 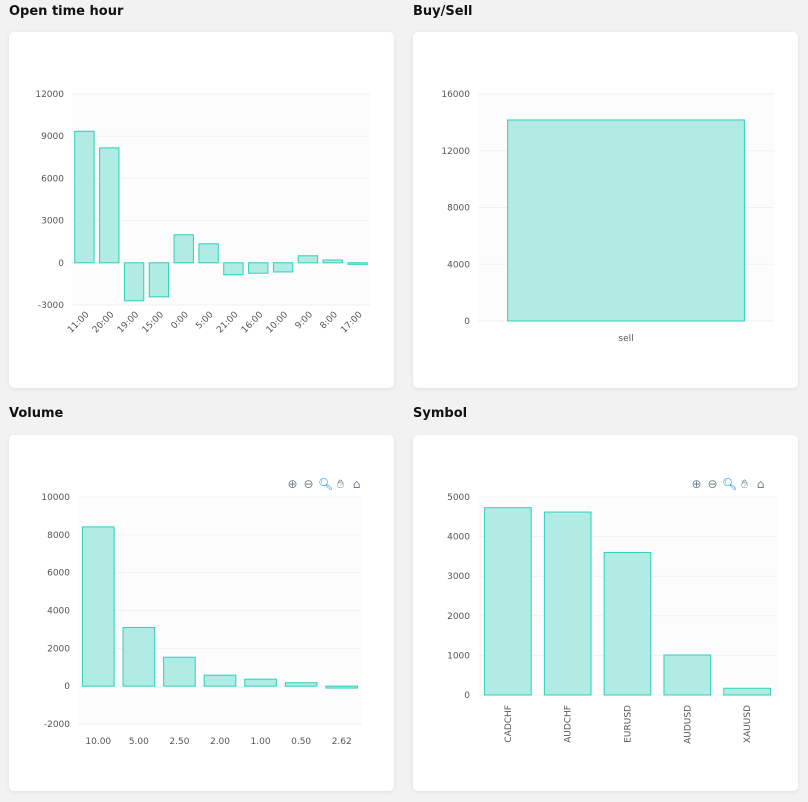 I want to click on bar-2.50, so click(x=179, y=671).